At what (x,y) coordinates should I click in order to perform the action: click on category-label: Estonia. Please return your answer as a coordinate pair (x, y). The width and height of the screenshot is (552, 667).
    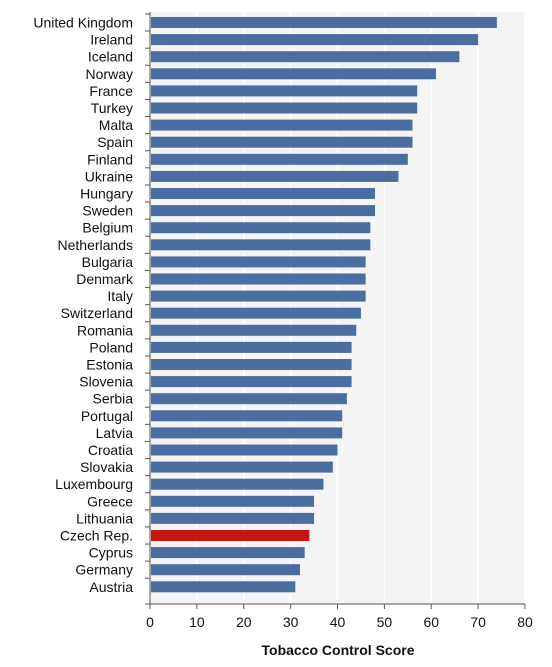
    Looking at the image, I should click on (109, 365).